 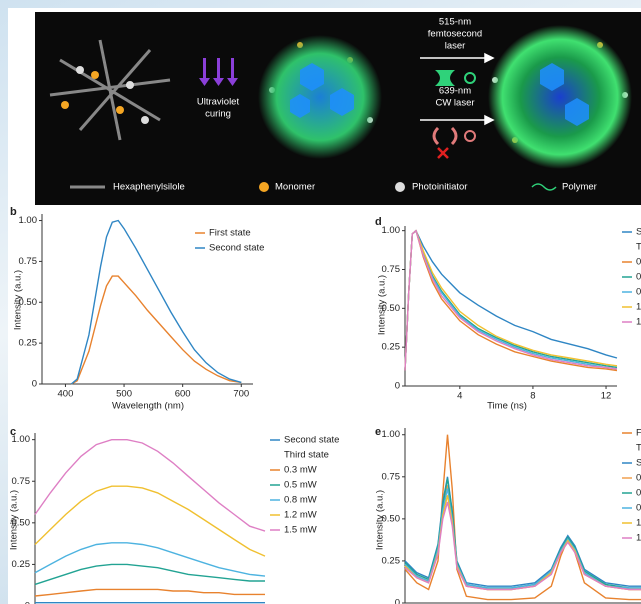 I want to click on x-tick-label: 400, so click(x=66, y=394).